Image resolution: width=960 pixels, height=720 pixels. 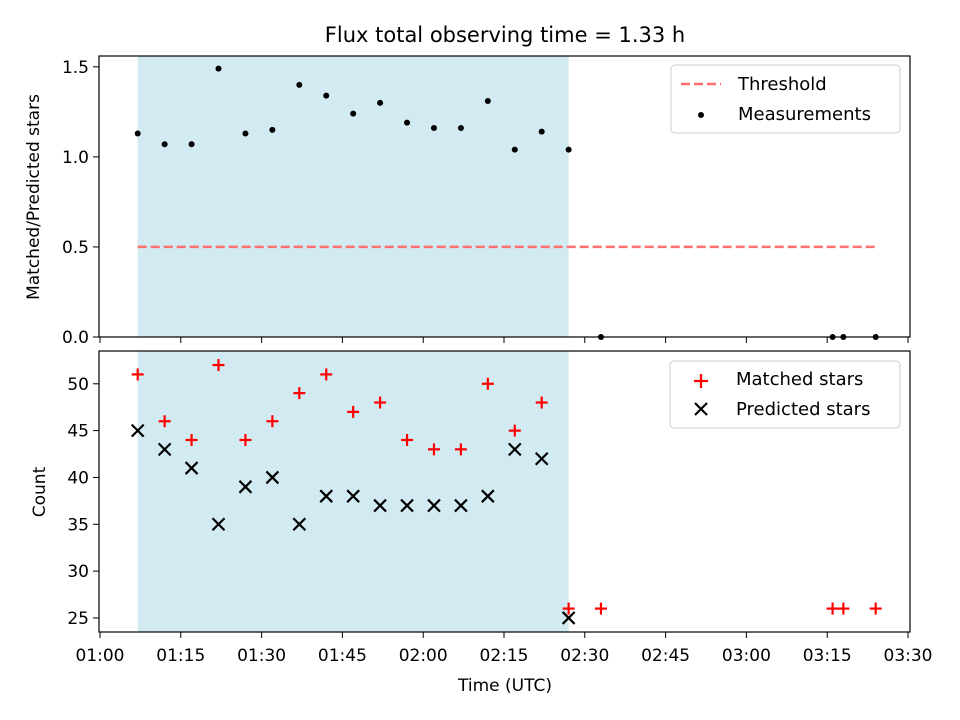 What do you see at coordinates (261, 656) in the screenshot?
I see `x-tick-label: 01:30` at bounding box center [261, 656].